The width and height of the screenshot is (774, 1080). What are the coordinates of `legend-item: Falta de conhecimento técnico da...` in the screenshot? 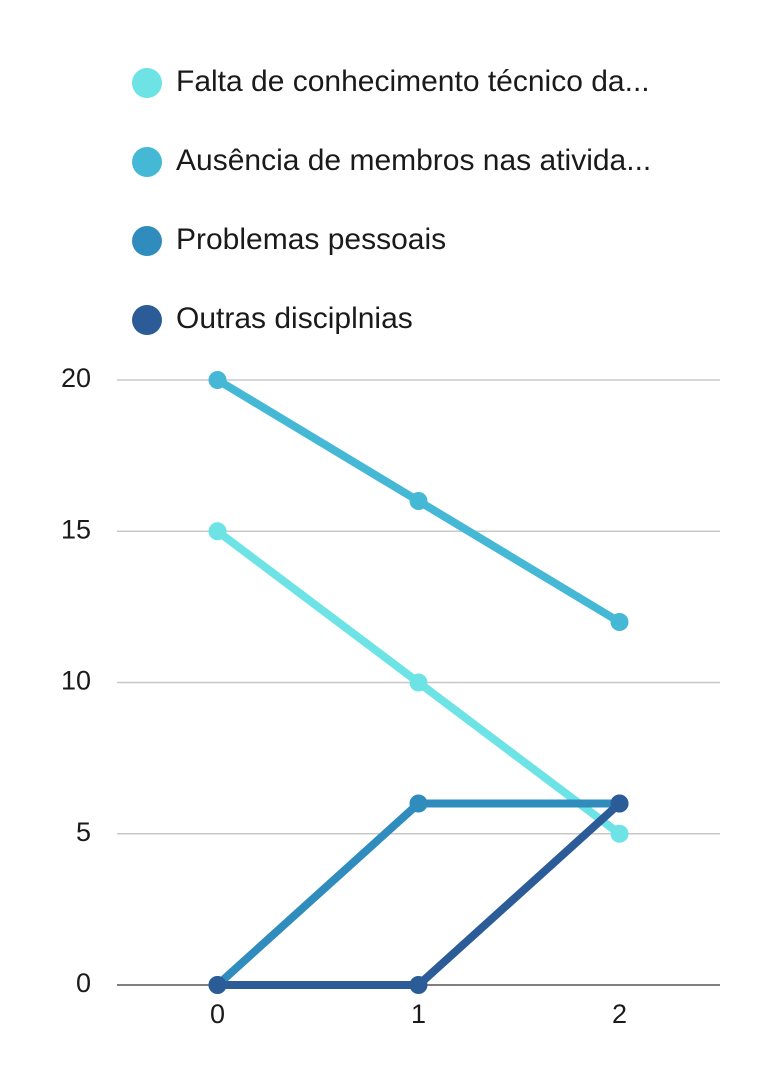 It's located at (391, 81).